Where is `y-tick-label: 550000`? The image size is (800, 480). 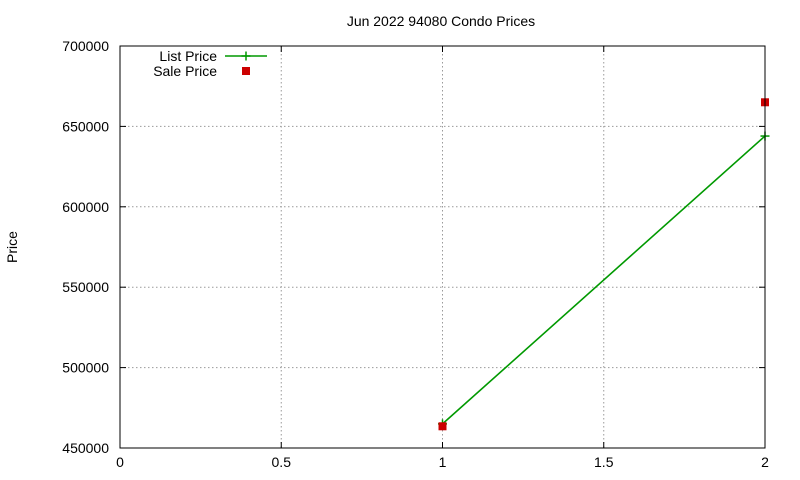 y-tick-label: 550000 is located at coordinates (85, 287).